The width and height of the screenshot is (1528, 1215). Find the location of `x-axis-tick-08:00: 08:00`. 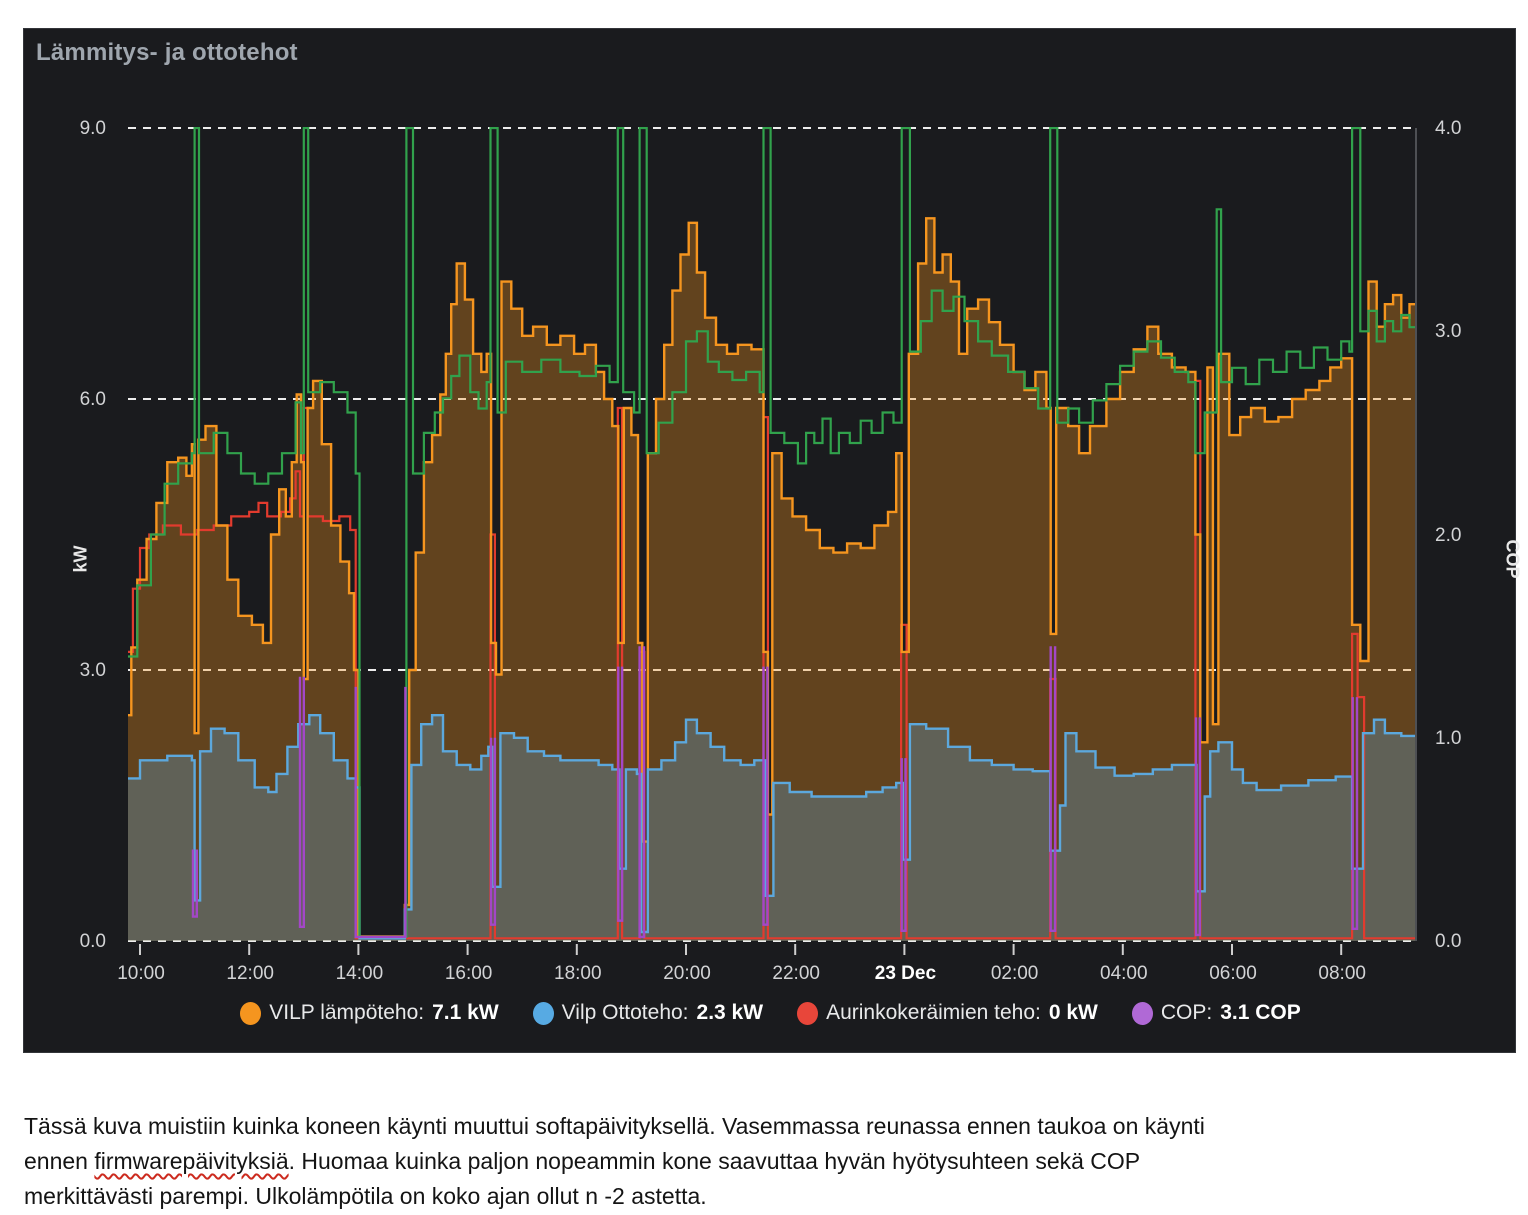

x-axis-tick-08:00: 08:00 is located at coordinates (1342, 973).